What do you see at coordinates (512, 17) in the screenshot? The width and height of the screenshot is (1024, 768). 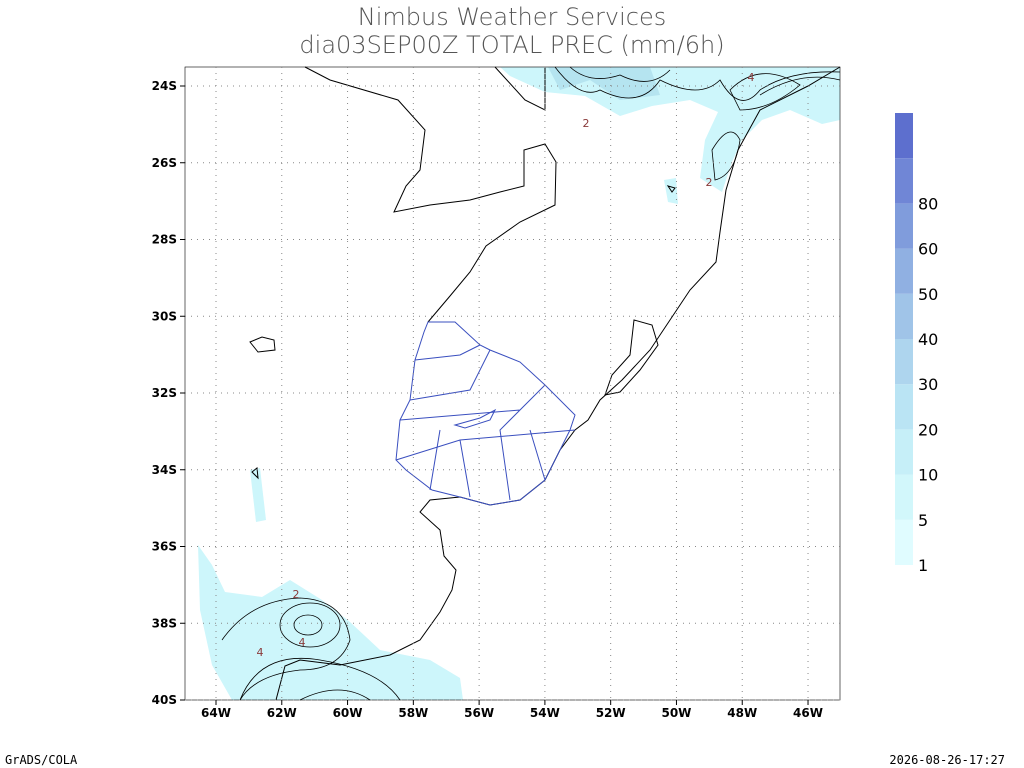 I see `title: Nimbus Weather Services` at bounding box center [512, 17].